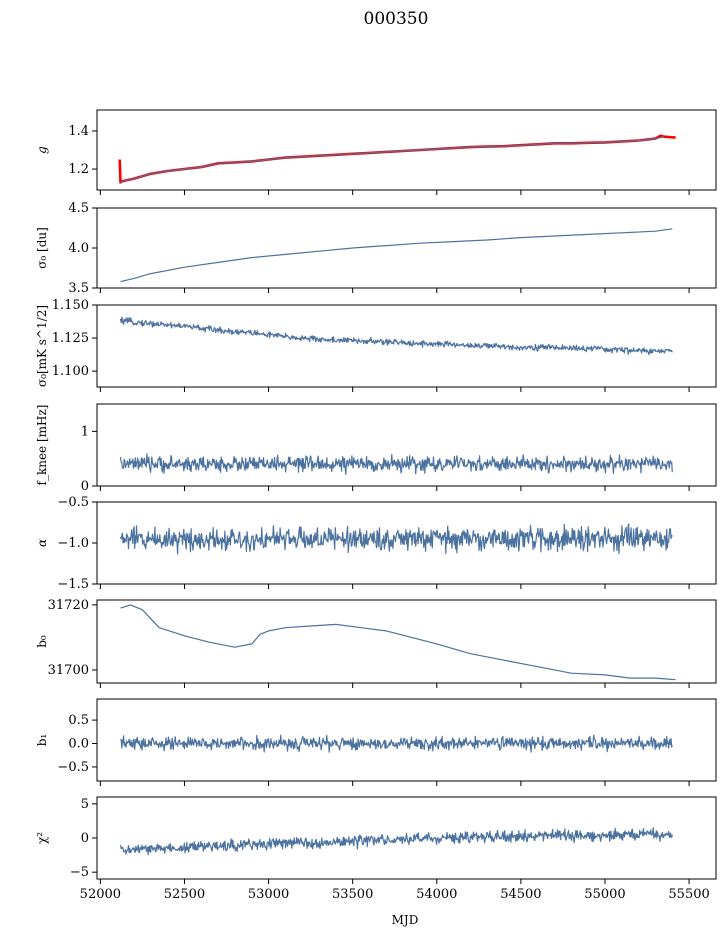  I want to click on x-tick-label: 54500, so click(520, 894).